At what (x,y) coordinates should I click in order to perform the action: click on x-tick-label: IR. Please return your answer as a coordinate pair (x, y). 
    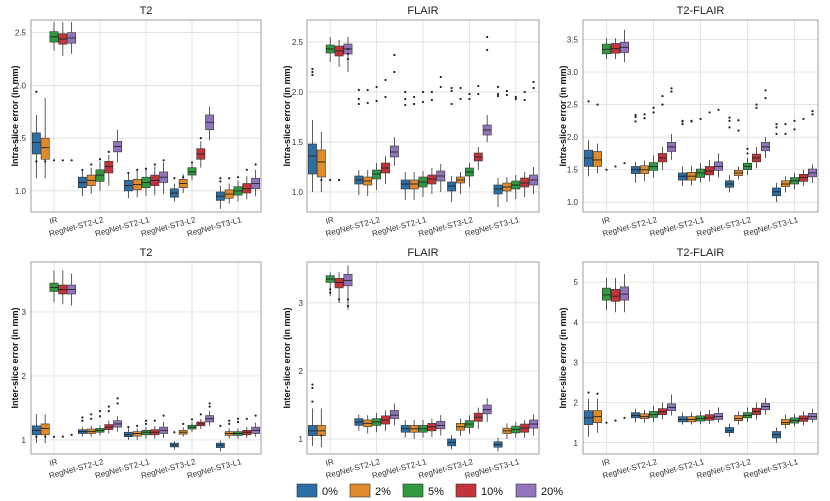
    Looking at the image, I should click on (53, 462).